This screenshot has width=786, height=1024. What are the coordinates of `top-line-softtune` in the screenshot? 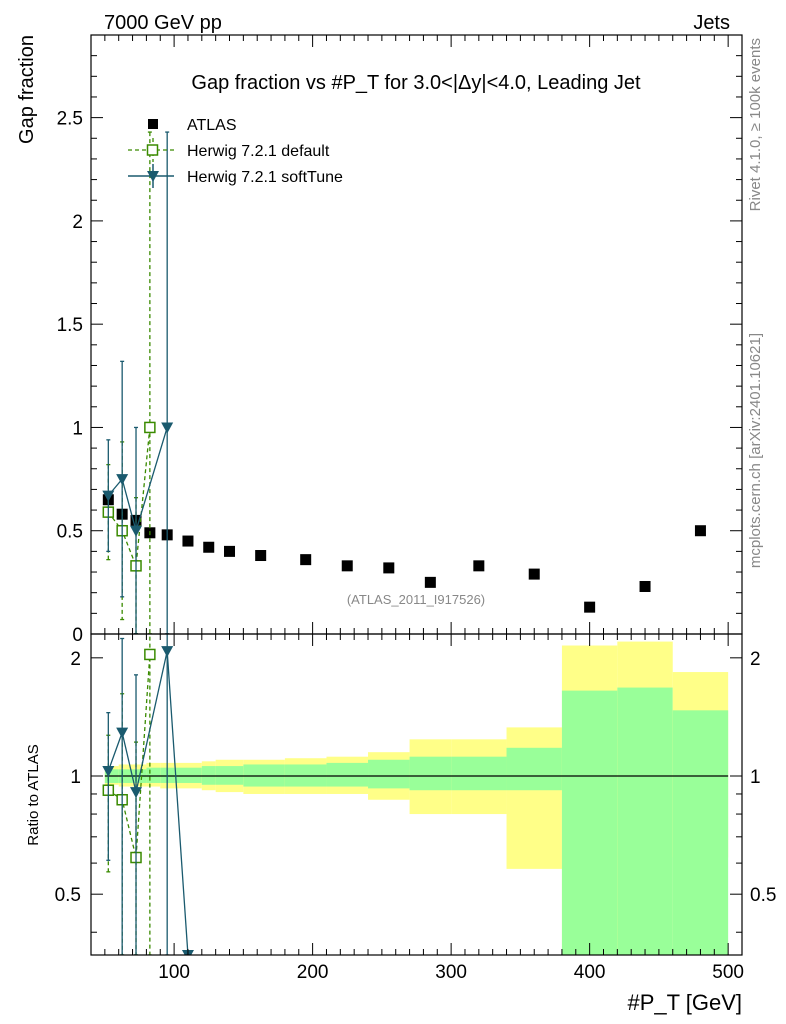 It's located at (137, 480).